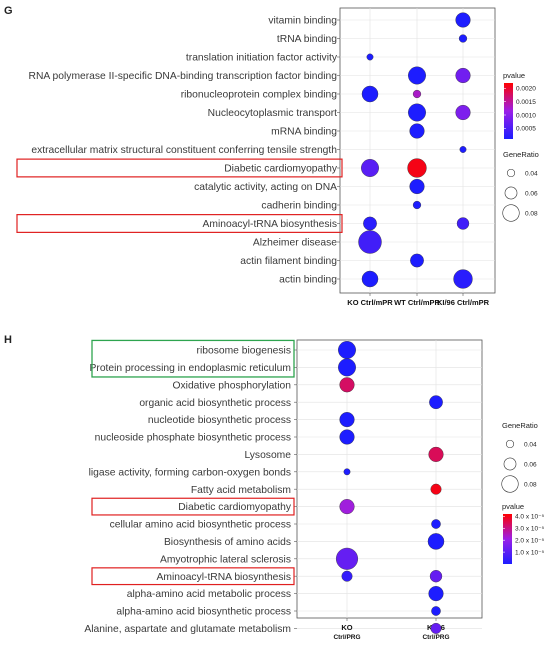 The width and height of the screenshot is (550, 670). I want to click on category-label-organic-acid-biosynthetic-process: organic acid biosynthetic process, so click(215, 403).